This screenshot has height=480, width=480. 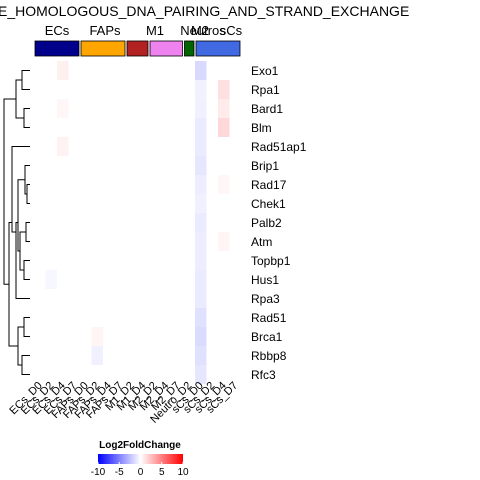 I want to click on group-label: ECs, so click(x=57, y=30).